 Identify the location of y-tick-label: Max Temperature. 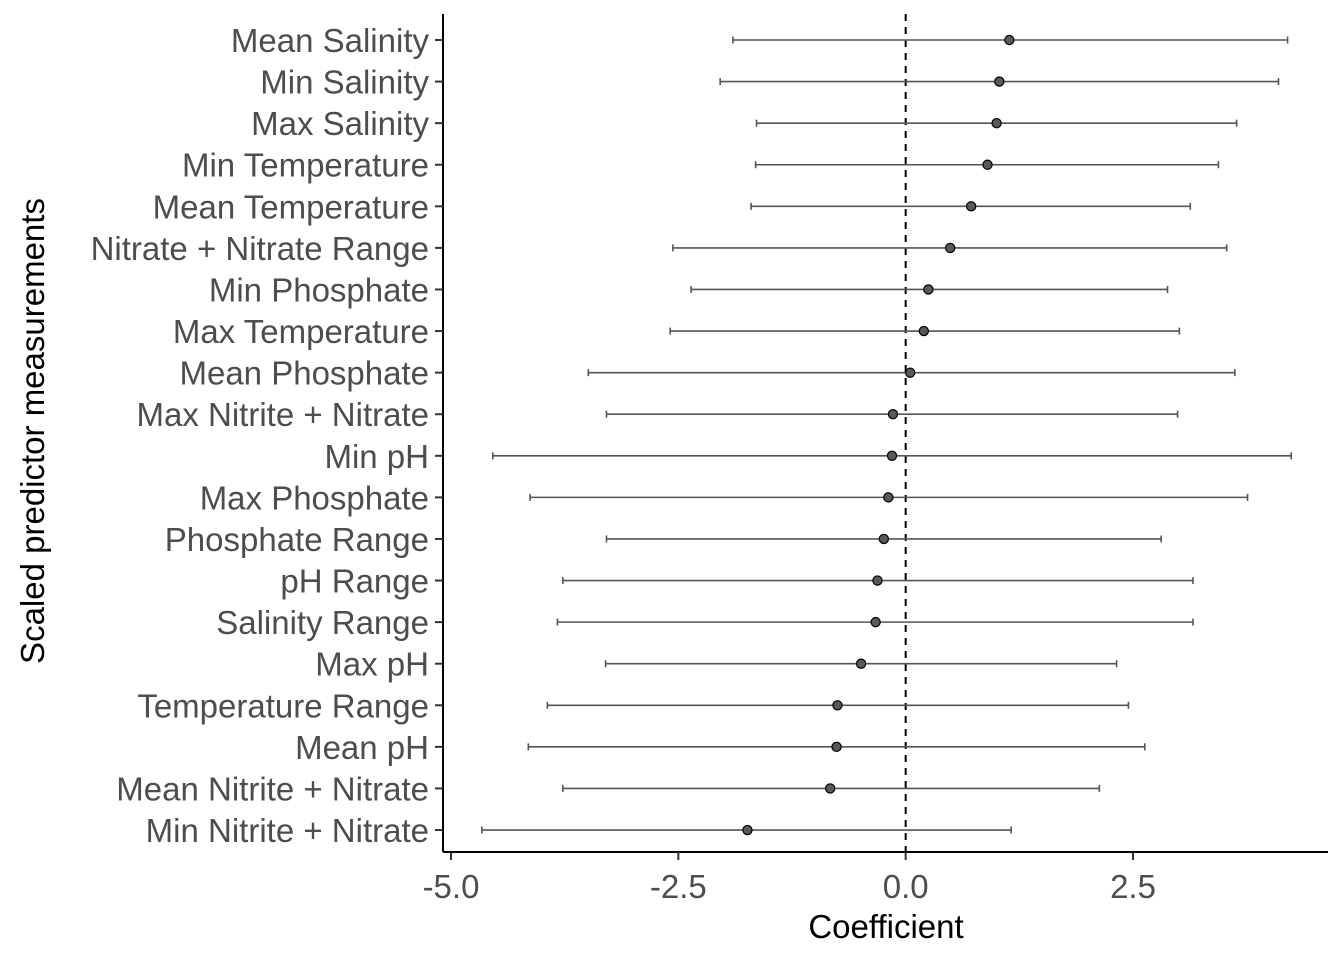
(301, 331).